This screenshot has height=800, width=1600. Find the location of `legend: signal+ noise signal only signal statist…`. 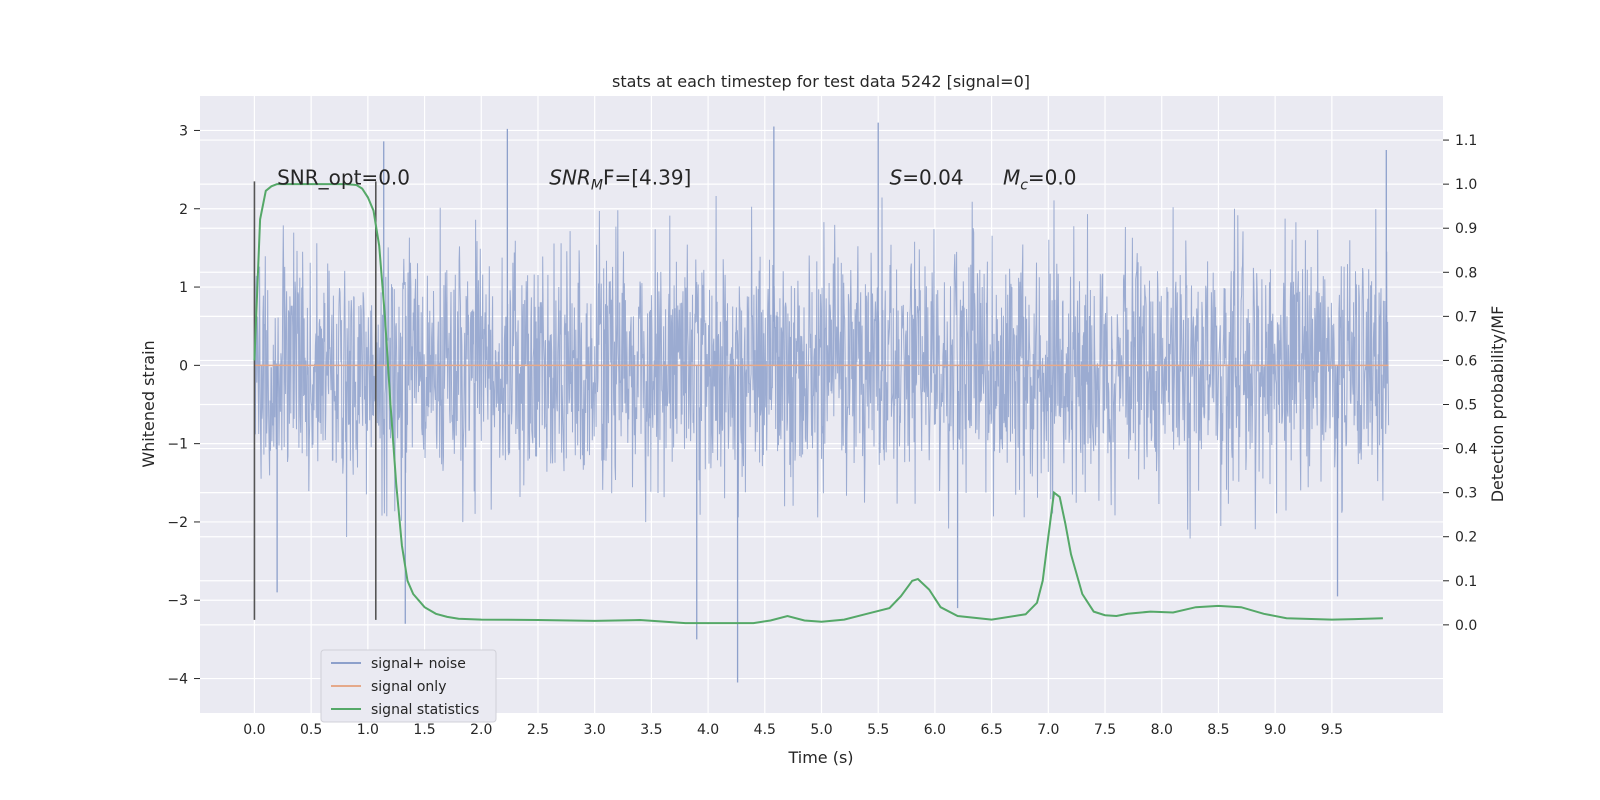

legend: signal+ noise signal only signal statist… is located at coordinates (408, 686).